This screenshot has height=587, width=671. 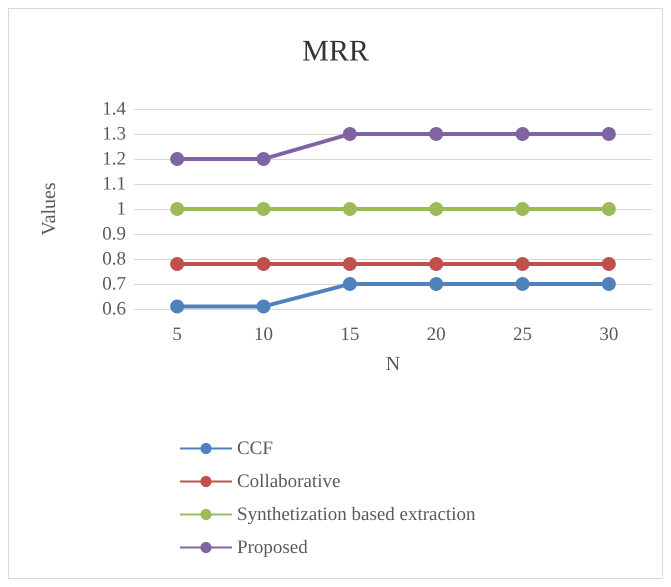 What do you see at coordinates (522, 334) in the screenshot?
I see `x-tick-label: 25` at bounding box center [522, 334].